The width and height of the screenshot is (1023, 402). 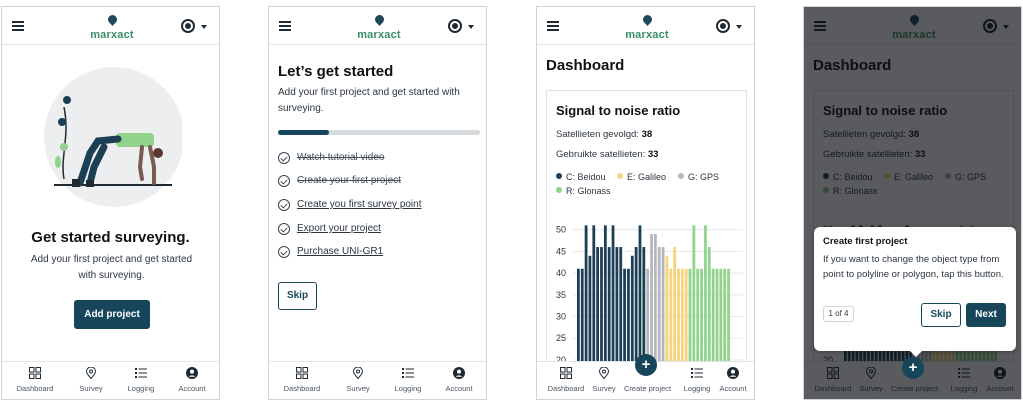 What do you see at coordinates (561, 317) in the screenshot?
I see `y-tick-label: 30` at bounding box center [561, 317].